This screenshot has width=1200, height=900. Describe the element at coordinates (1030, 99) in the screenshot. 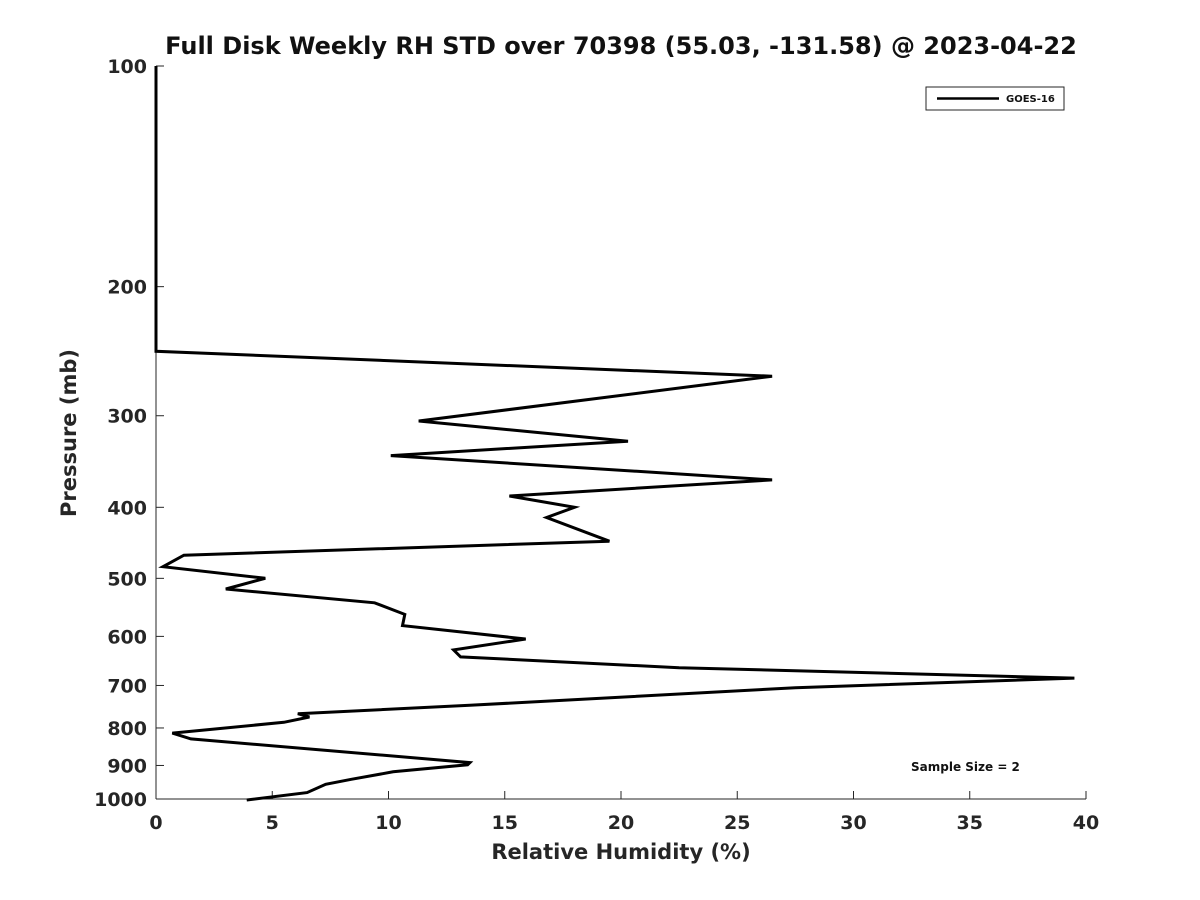

I see `legend-label: GOES-16` at that location.